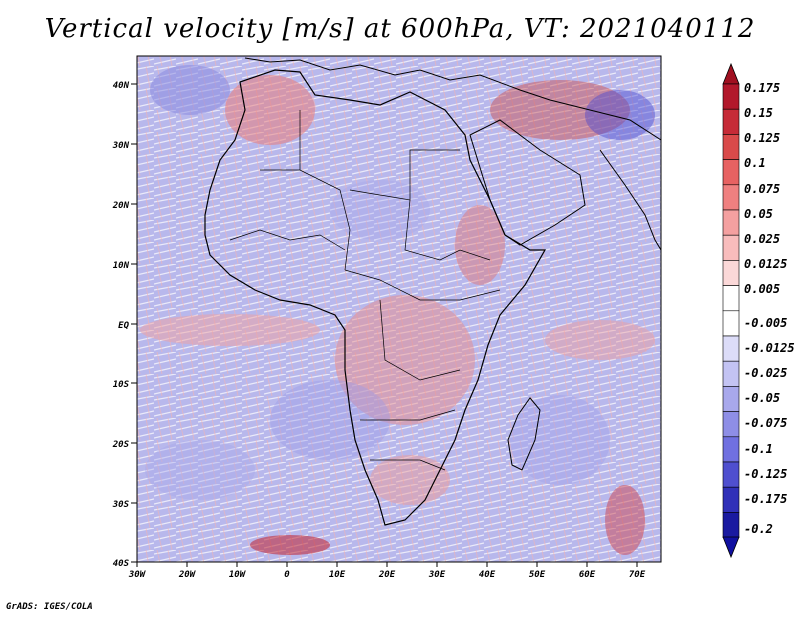 The height and width of the screenshot is (618, 800). I want to click on colorbar-label: 0.075, so click(762, 189).